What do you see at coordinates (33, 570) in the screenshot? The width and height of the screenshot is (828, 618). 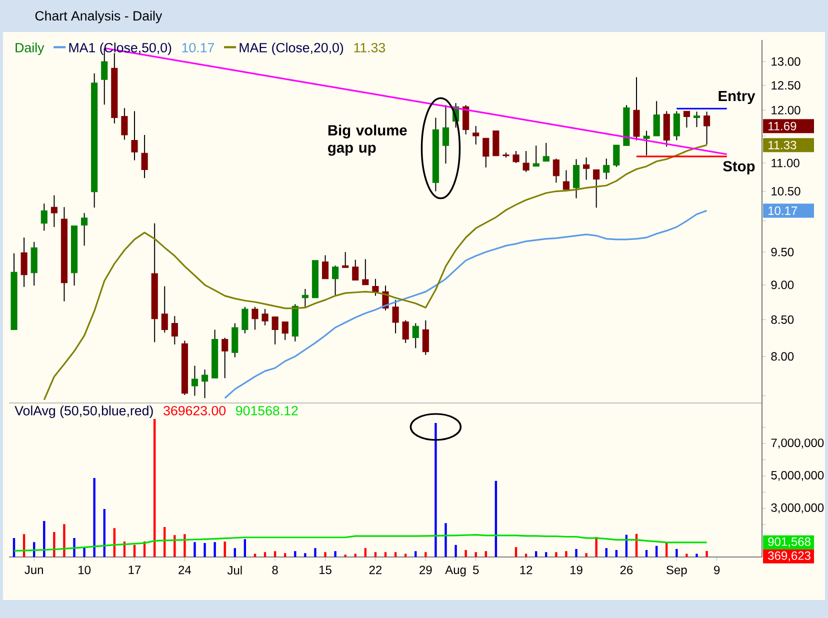 I see `x-tick-label: Jun` at bounding box center [33, 570].